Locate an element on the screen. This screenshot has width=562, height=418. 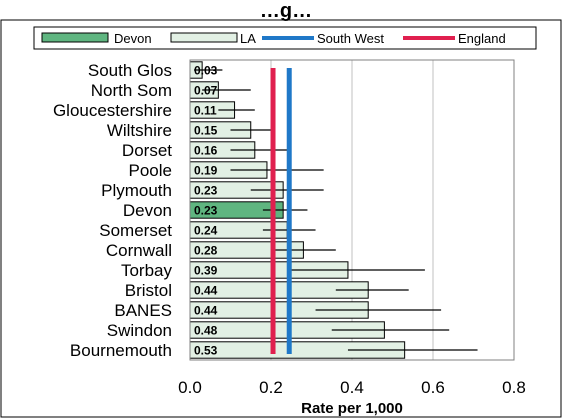
data-label: 0.19 is located at coordinates (206, 171).